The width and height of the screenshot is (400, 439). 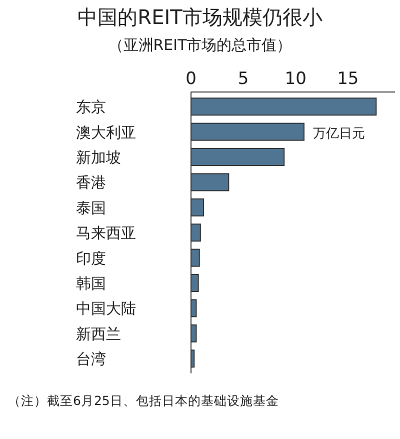 I want to click on y-tick-label: 新加坡, so click(x=98, y=157).